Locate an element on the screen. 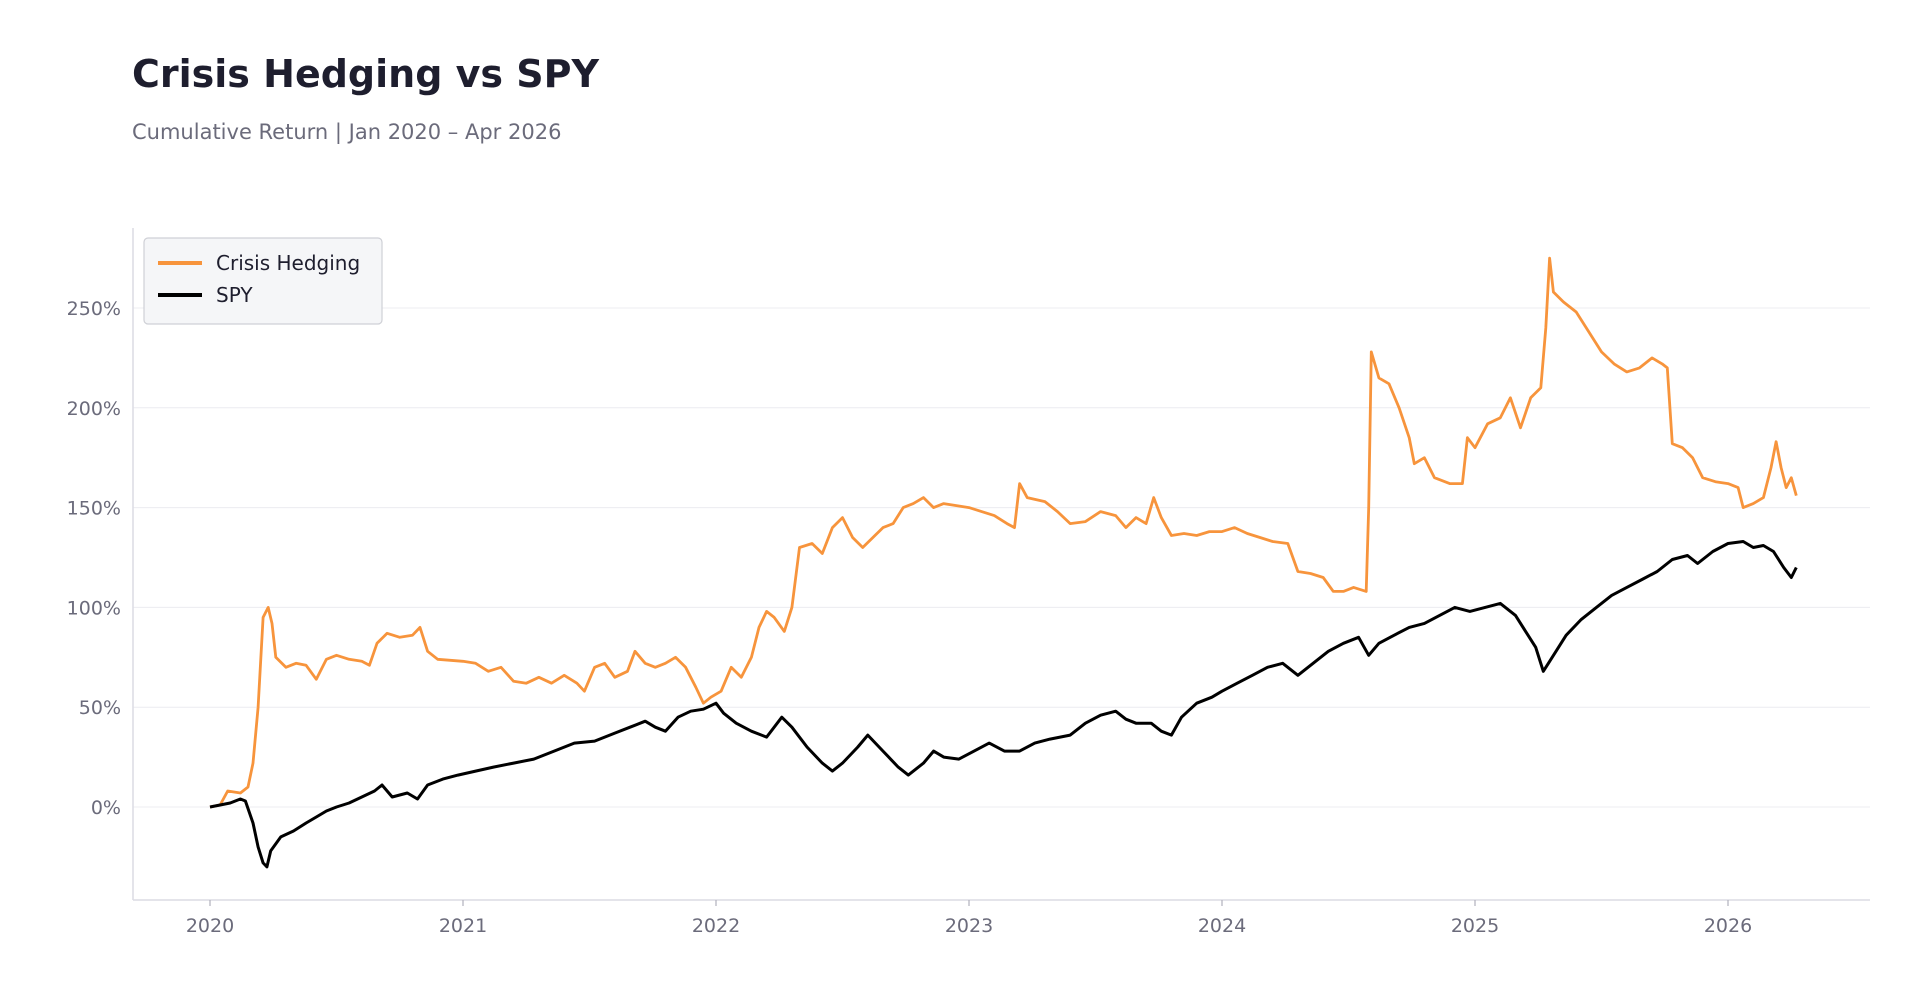 This screenshot has height=987, width=1920. legend-label-spy: SPY is located at coordinates (234, 295).